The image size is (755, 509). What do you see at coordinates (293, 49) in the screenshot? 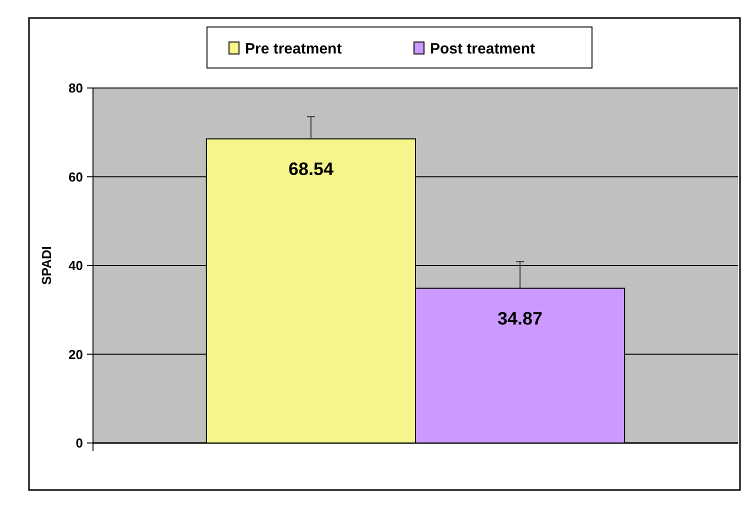
I see `legend-label: Pre treatment` at bounding box center [293, 49].